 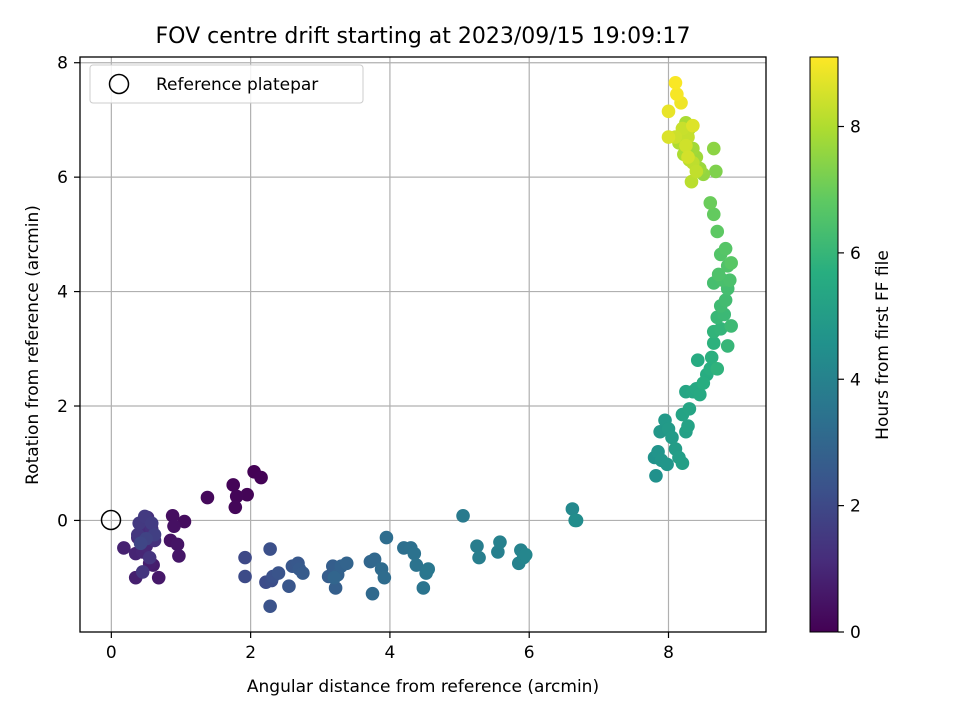 What do you see at coordinates (824, 344) in the screenshot?
I see `colorbar` at bounding box center [824, 344].